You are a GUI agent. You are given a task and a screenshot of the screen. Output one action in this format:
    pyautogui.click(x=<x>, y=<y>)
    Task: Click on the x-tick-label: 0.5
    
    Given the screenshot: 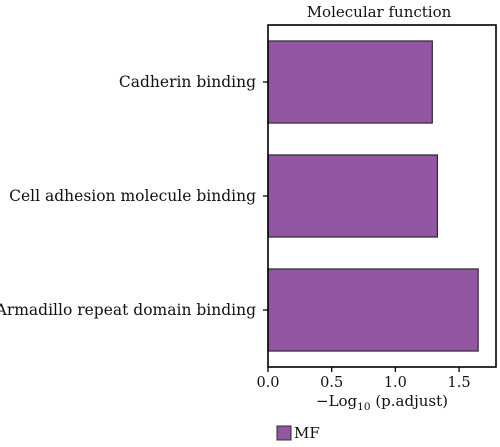 What is the action you would take?
    pyautogui.click(x=331, y=383)
    